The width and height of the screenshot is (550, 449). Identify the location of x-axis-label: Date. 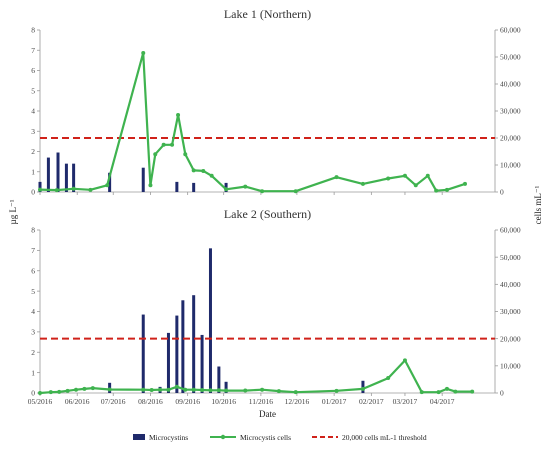
(267, 414).